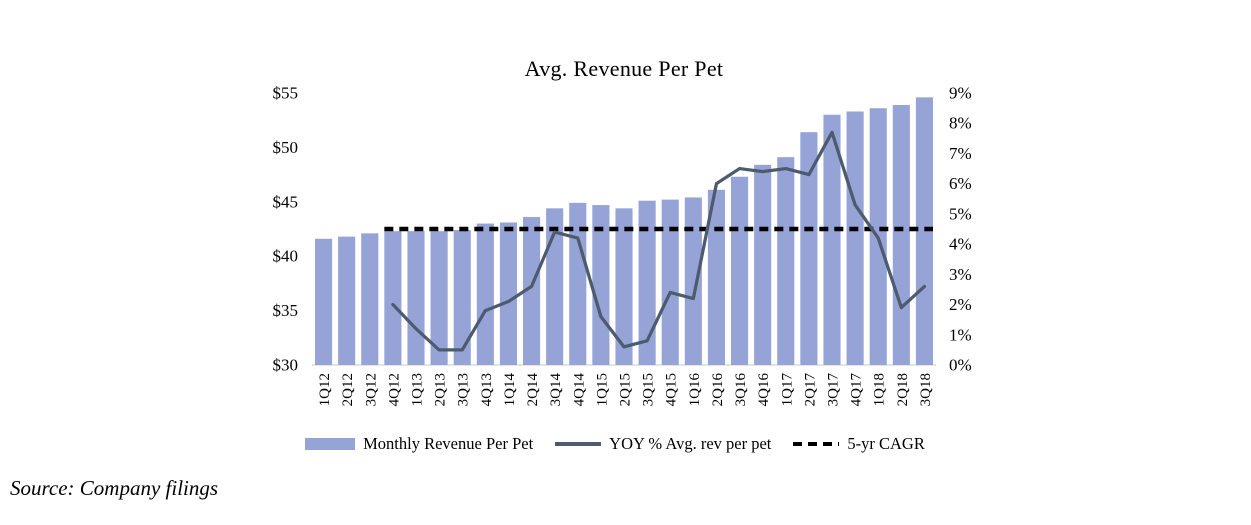 Image resolution: width=1251 pixels, height=525 pixels. Describe the element at coordinates (578, 444) in the screenshot. I see `legend-line-swatch-icon` at that location.